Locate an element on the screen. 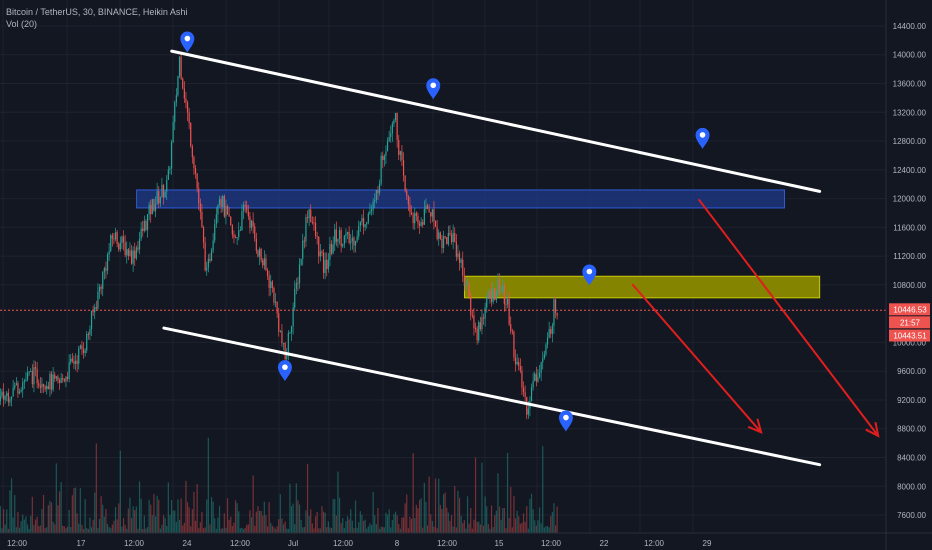 This screenshot has width=932, height=550. price-tick-label: 13200.00 is located at coordinates (910, 112).